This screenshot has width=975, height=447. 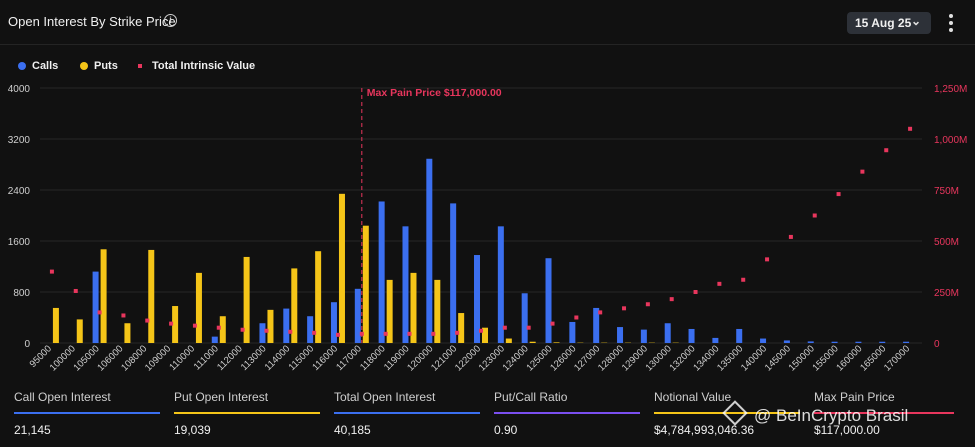 I want to click on expiry-date-dropdown: 15 Aug 25 ⌄, so click(x=889, y=23).